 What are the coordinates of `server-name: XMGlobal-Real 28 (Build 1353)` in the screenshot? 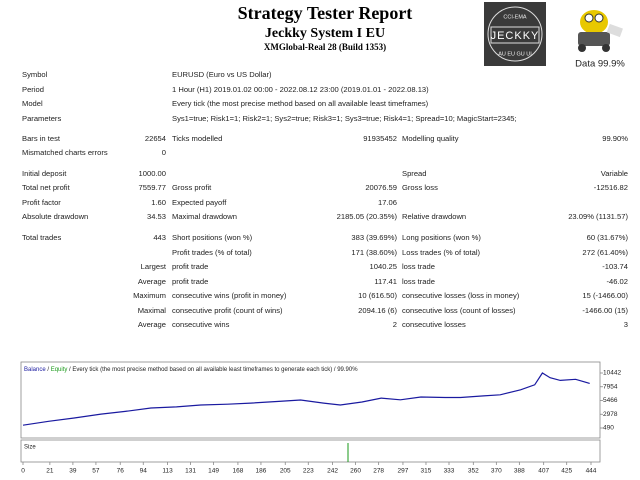 It's located at (325, 47).